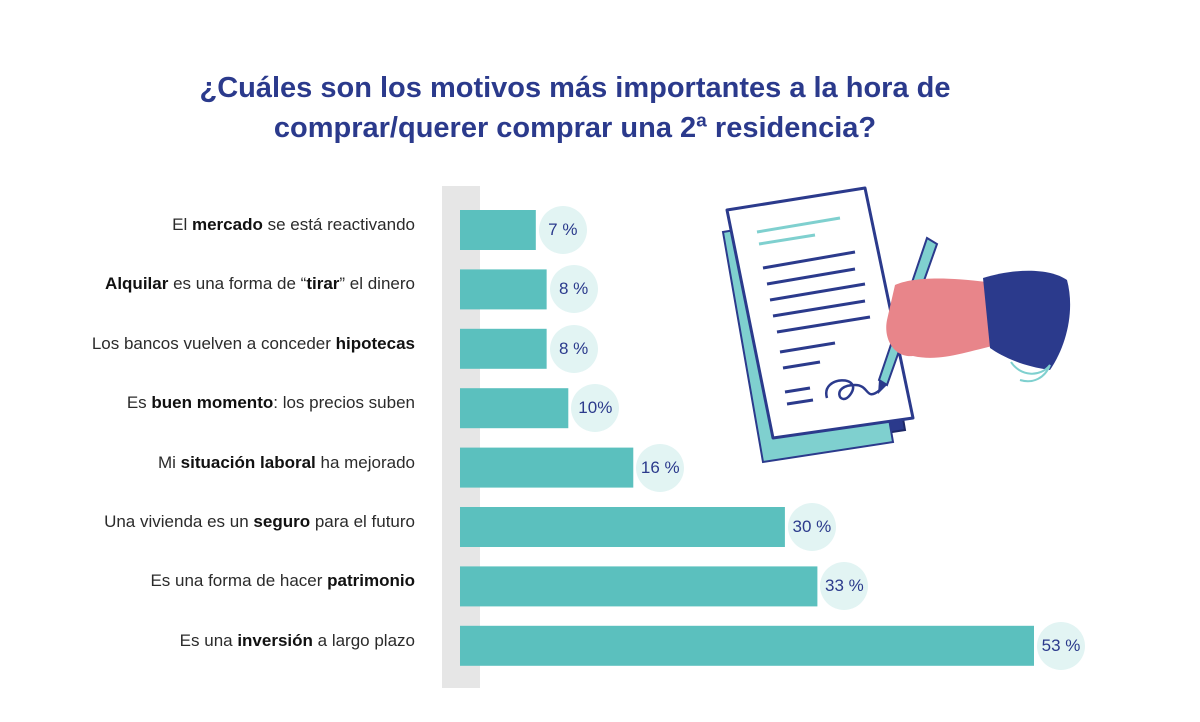 This screenshot has width=1200, height=722. I want to click on value-label-1: 8 %, so click(573, 289).